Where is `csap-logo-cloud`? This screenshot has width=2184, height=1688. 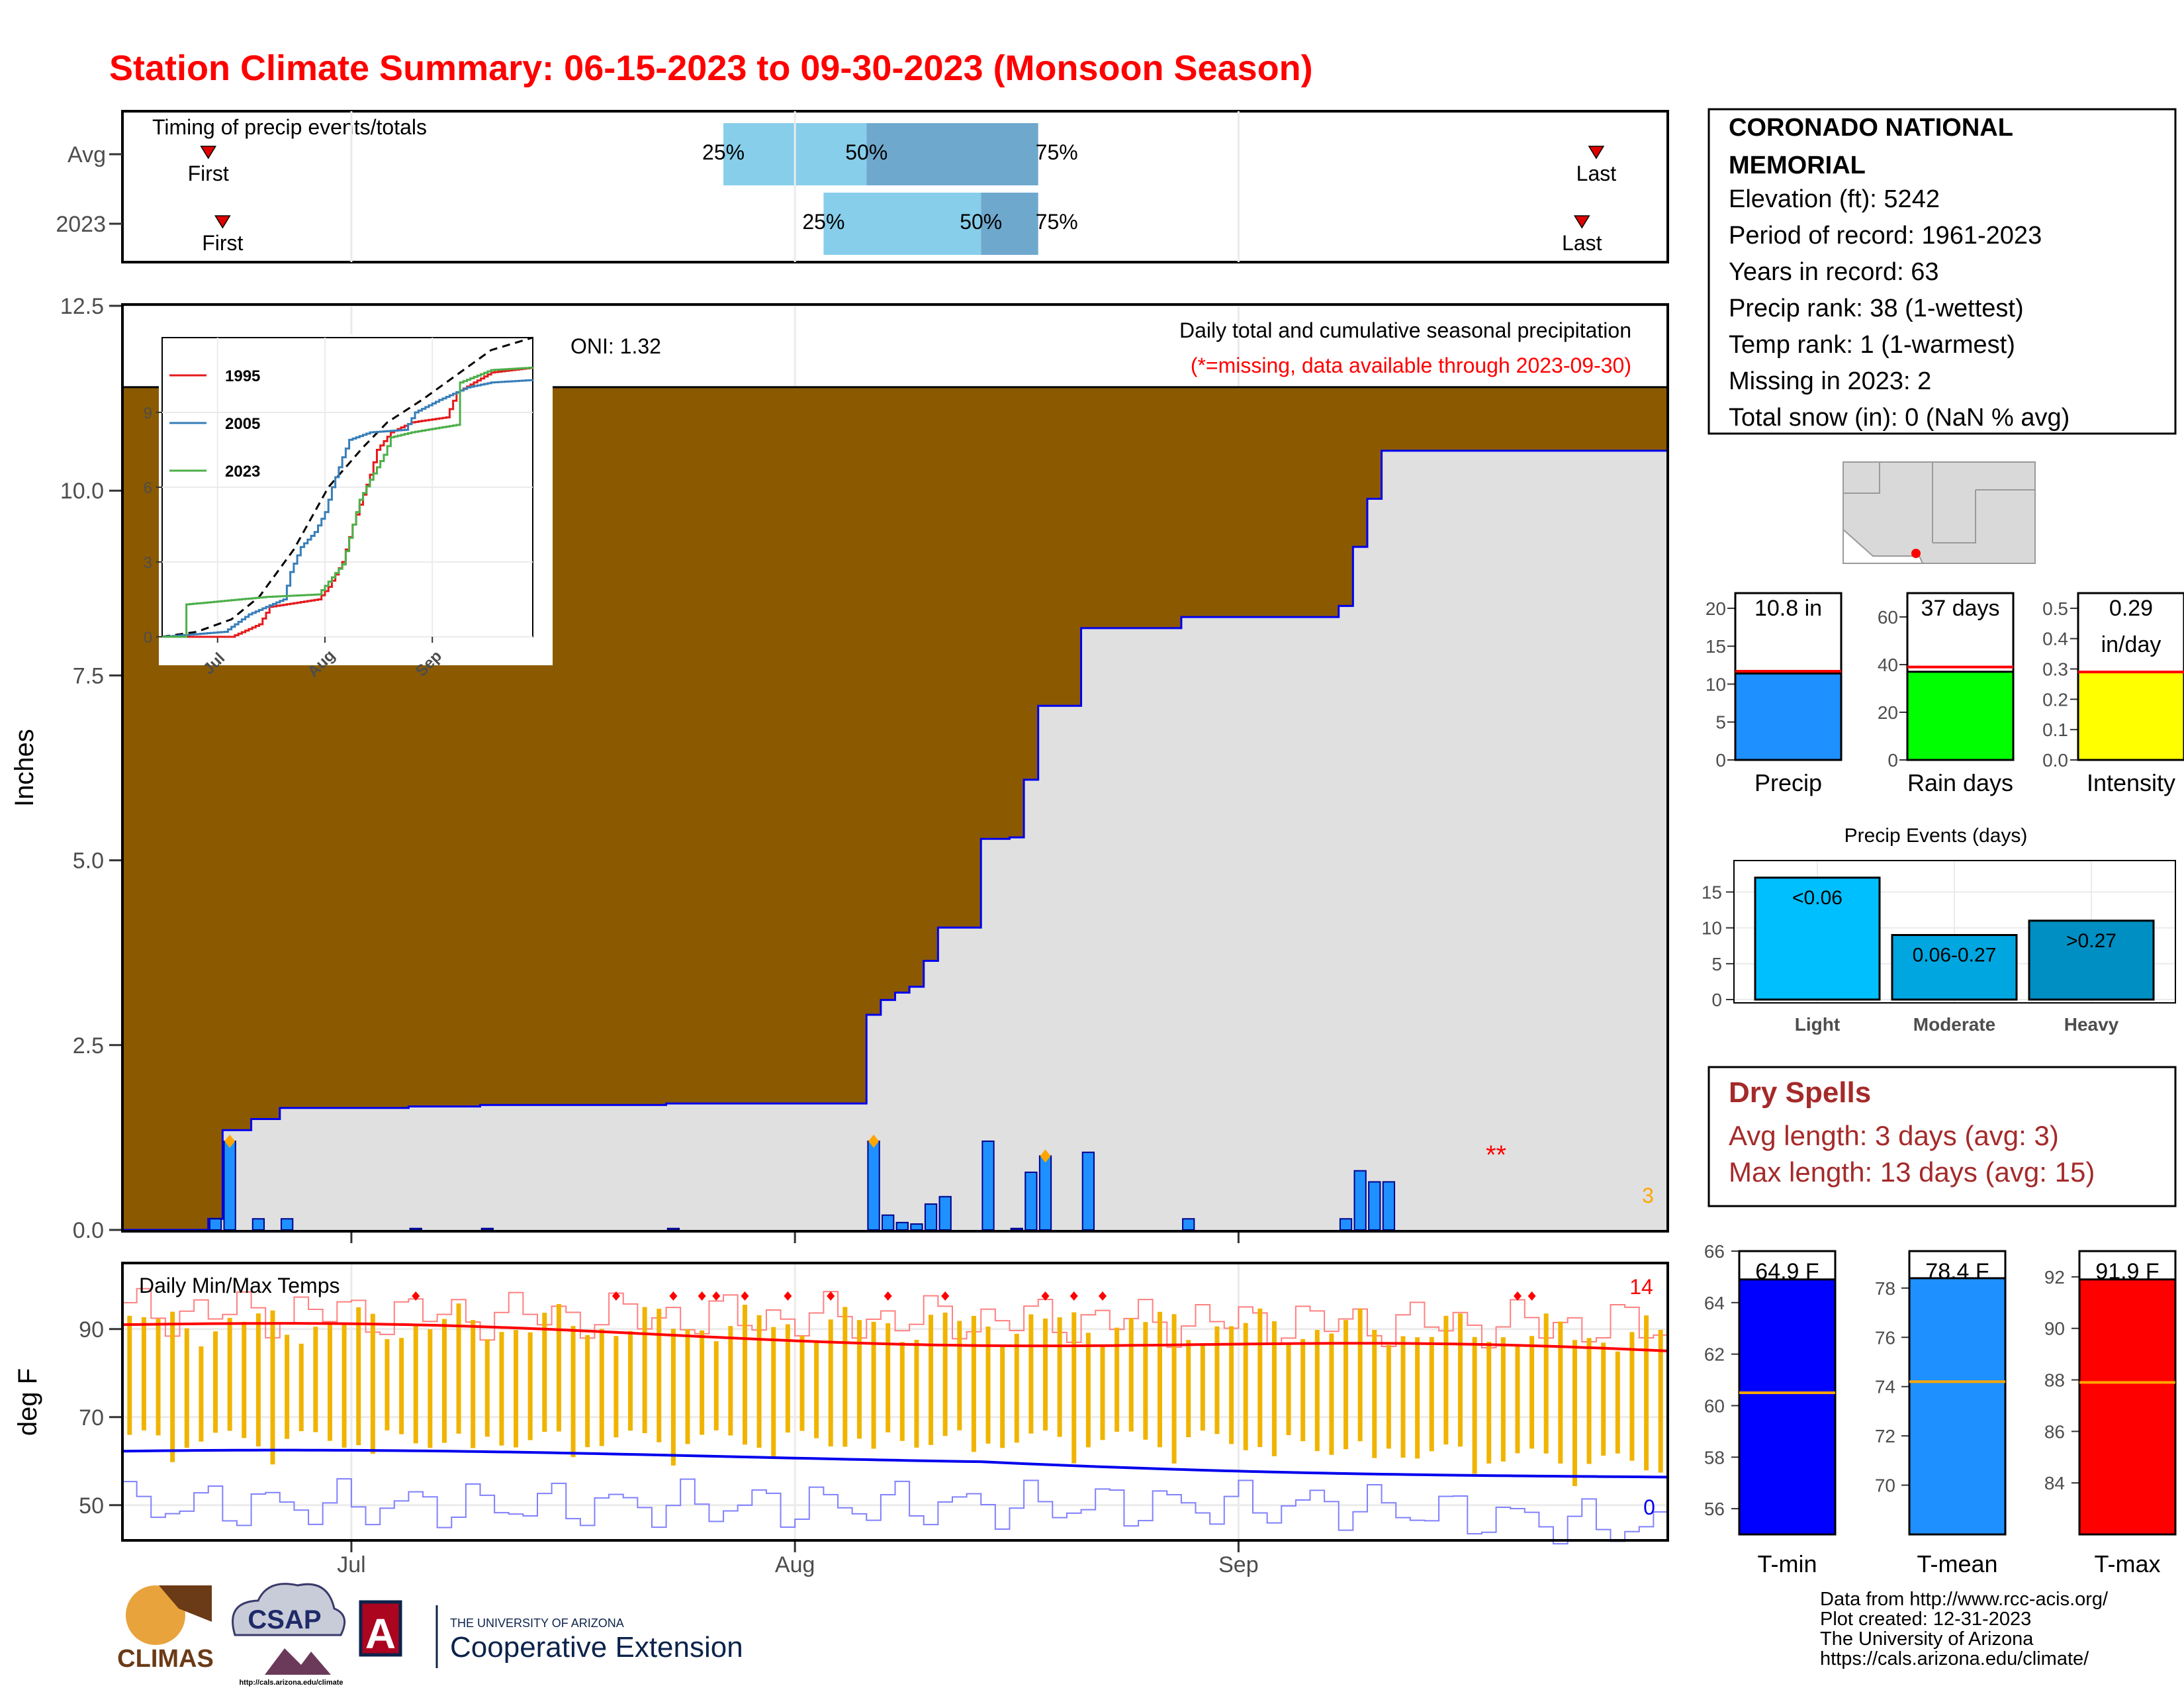 csap-logo-cloud is located at coordinates (289, 1609).